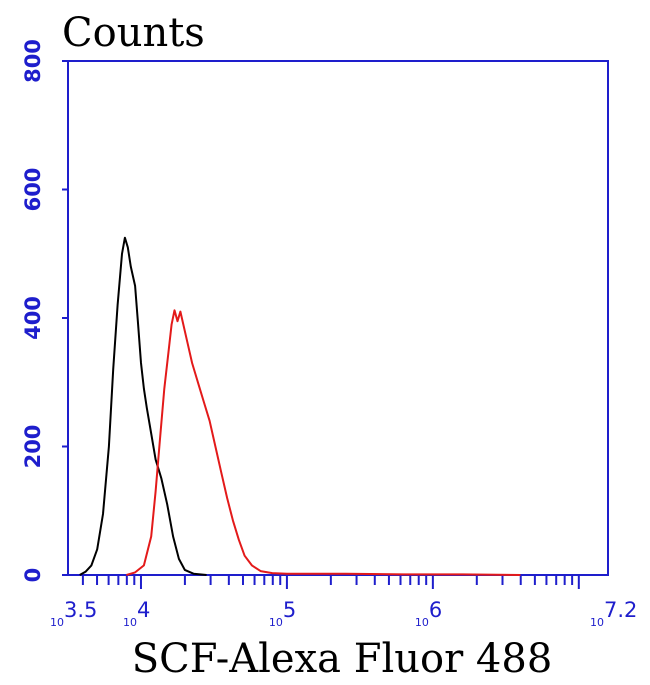  Describe the element at coordinates (133, 33) in the screenshot. I see `y-axis-label: Counts` at that location.